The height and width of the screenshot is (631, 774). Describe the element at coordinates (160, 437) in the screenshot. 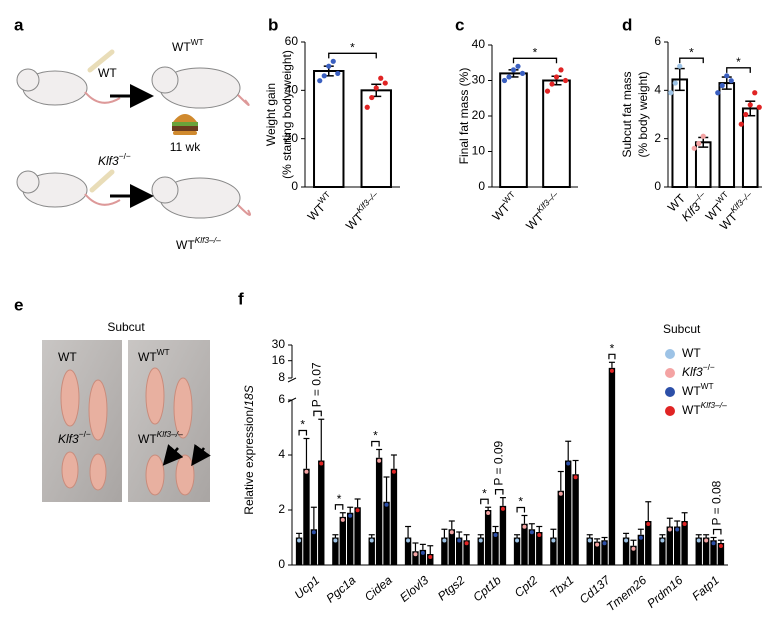

I see `photo-label: WTKlf3–/–` at that location.